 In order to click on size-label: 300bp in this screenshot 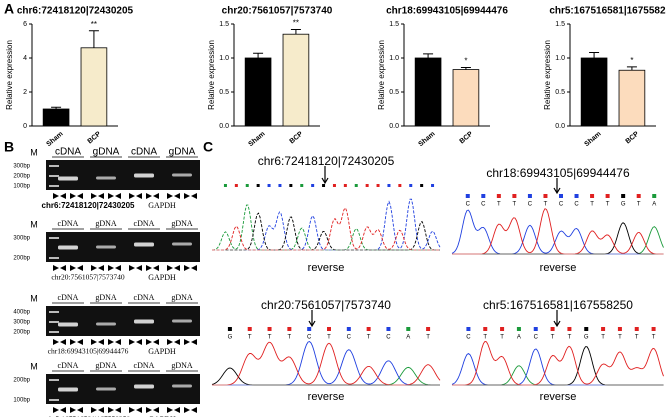, I will do `click(21, 323)`.